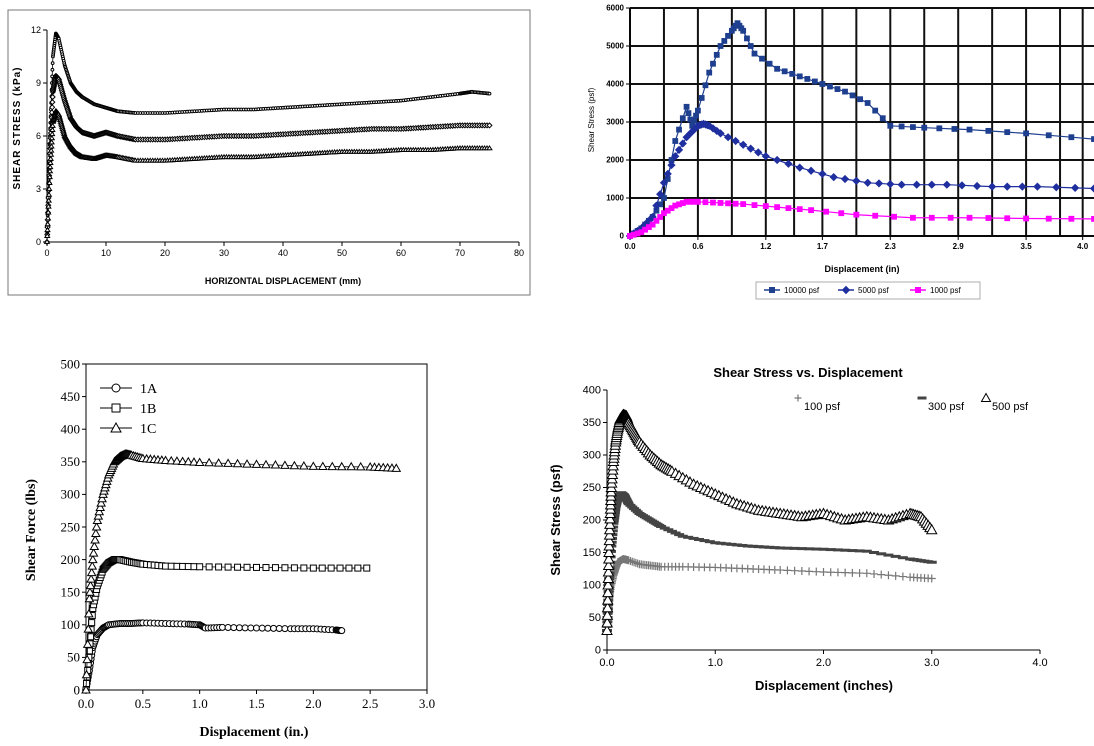 This screenshot has height=746, width=1094. Describe the element at coordinates (71, 461) in the screenshot. I see `y-tick-label: 350` at that location.